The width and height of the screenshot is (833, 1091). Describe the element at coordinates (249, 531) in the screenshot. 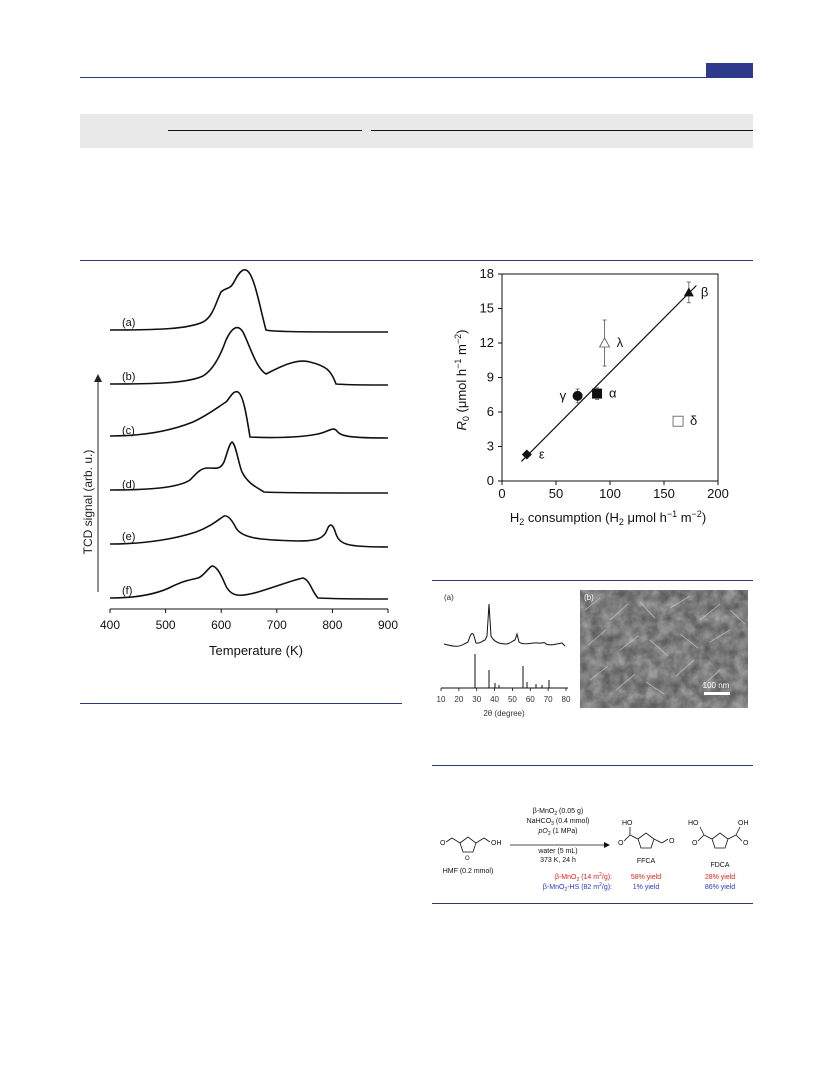

I see `tpr-curve-e` at that location.